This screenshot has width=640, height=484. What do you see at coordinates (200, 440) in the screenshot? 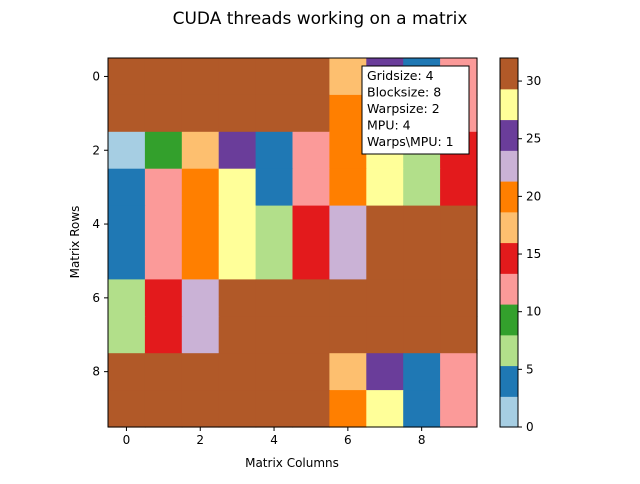
I see `x-tick-label: 2` at bounding box center [200, 440].